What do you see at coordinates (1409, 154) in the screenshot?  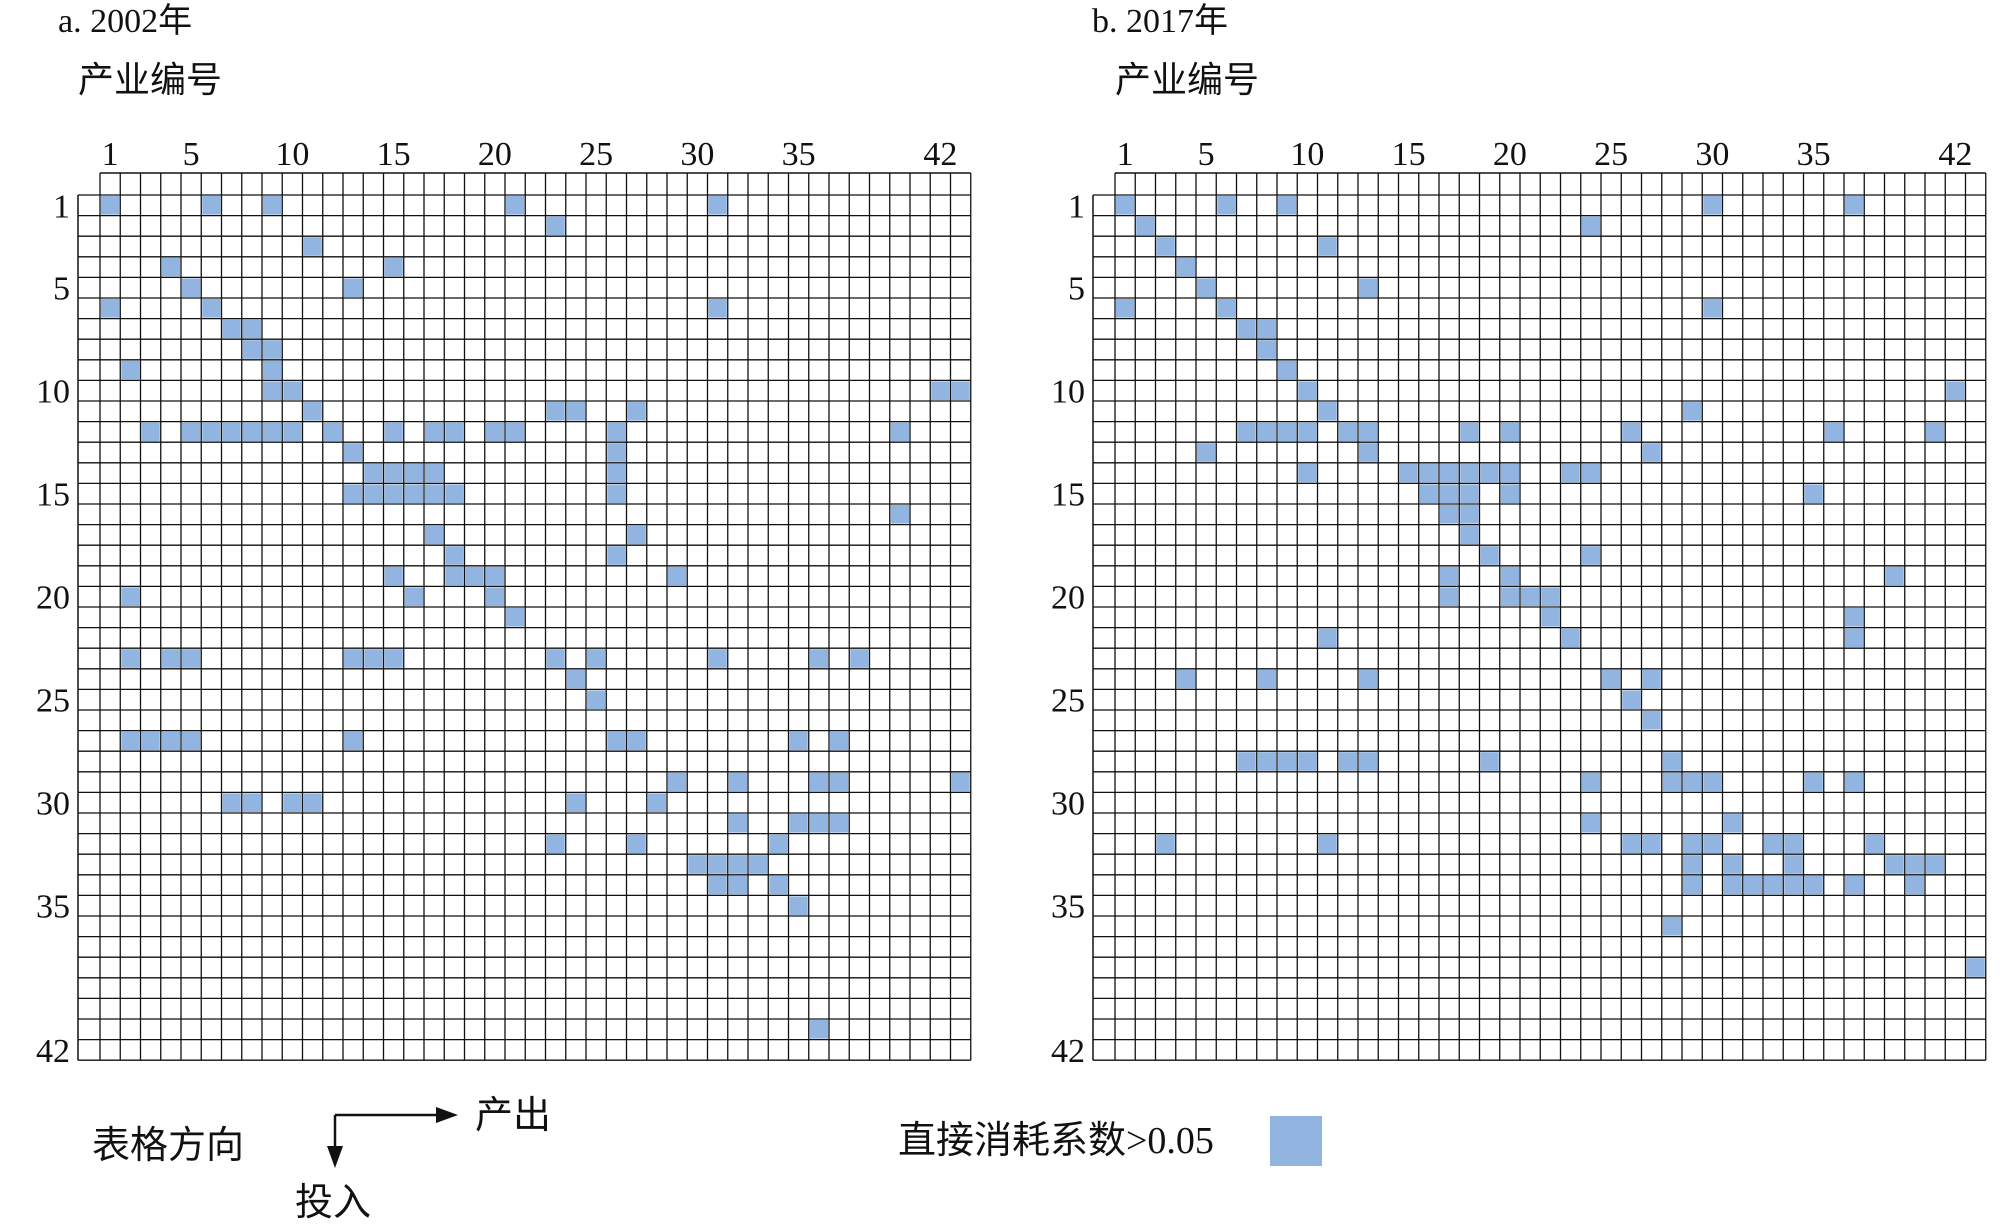 I see `x-tick-label-b: 15` at bounding box center [1409, 154].